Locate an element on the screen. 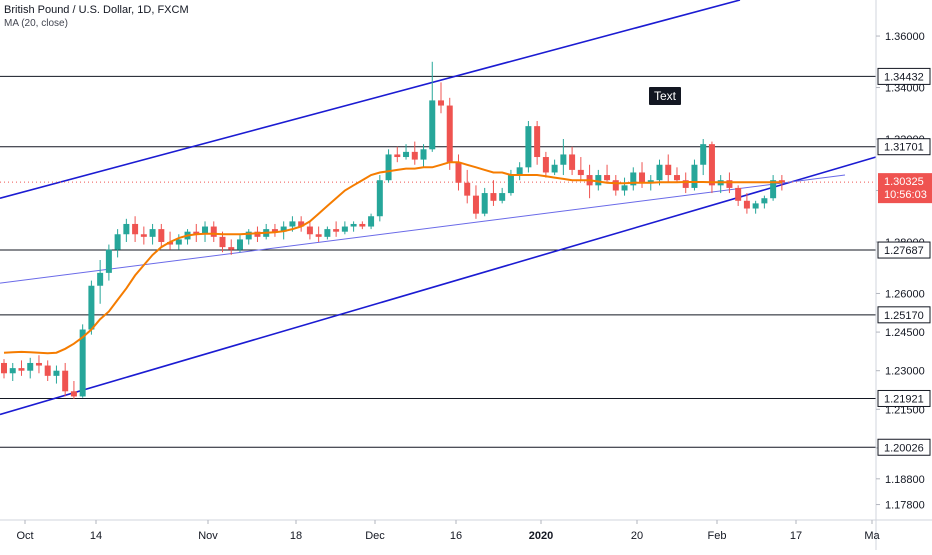 The width and height of the screenshot is (932, 555). text-annotation: Text is located at coordinates (665, 96).